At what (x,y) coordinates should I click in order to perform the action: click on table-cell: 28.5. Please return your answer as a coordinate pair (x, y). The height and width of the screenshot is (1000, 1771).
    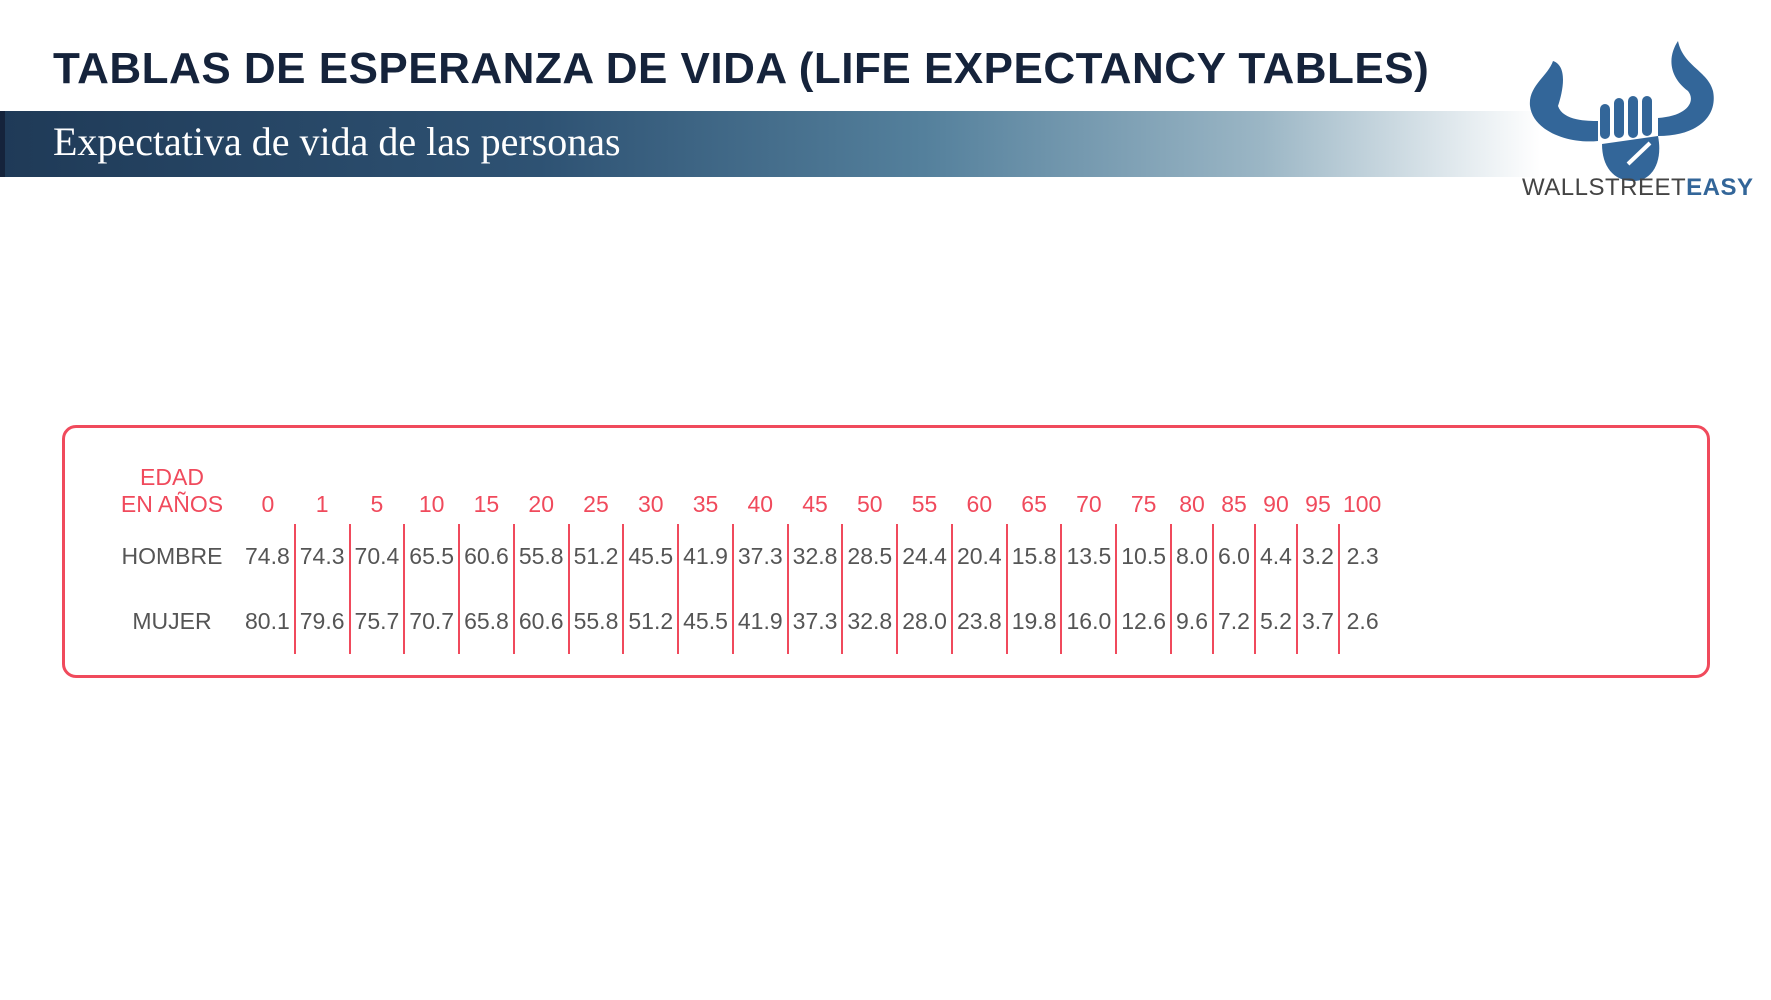
    Looking at the image, I should click on (869, 556).